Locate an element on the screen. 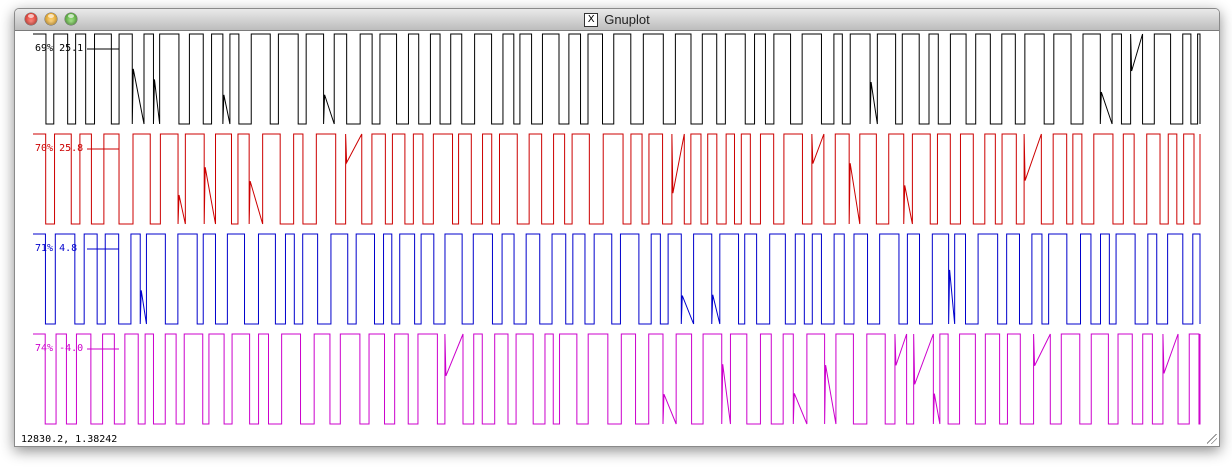 The image size is (1232, 467). title-group: X Gnuplot is located at coordinates (617, 19).